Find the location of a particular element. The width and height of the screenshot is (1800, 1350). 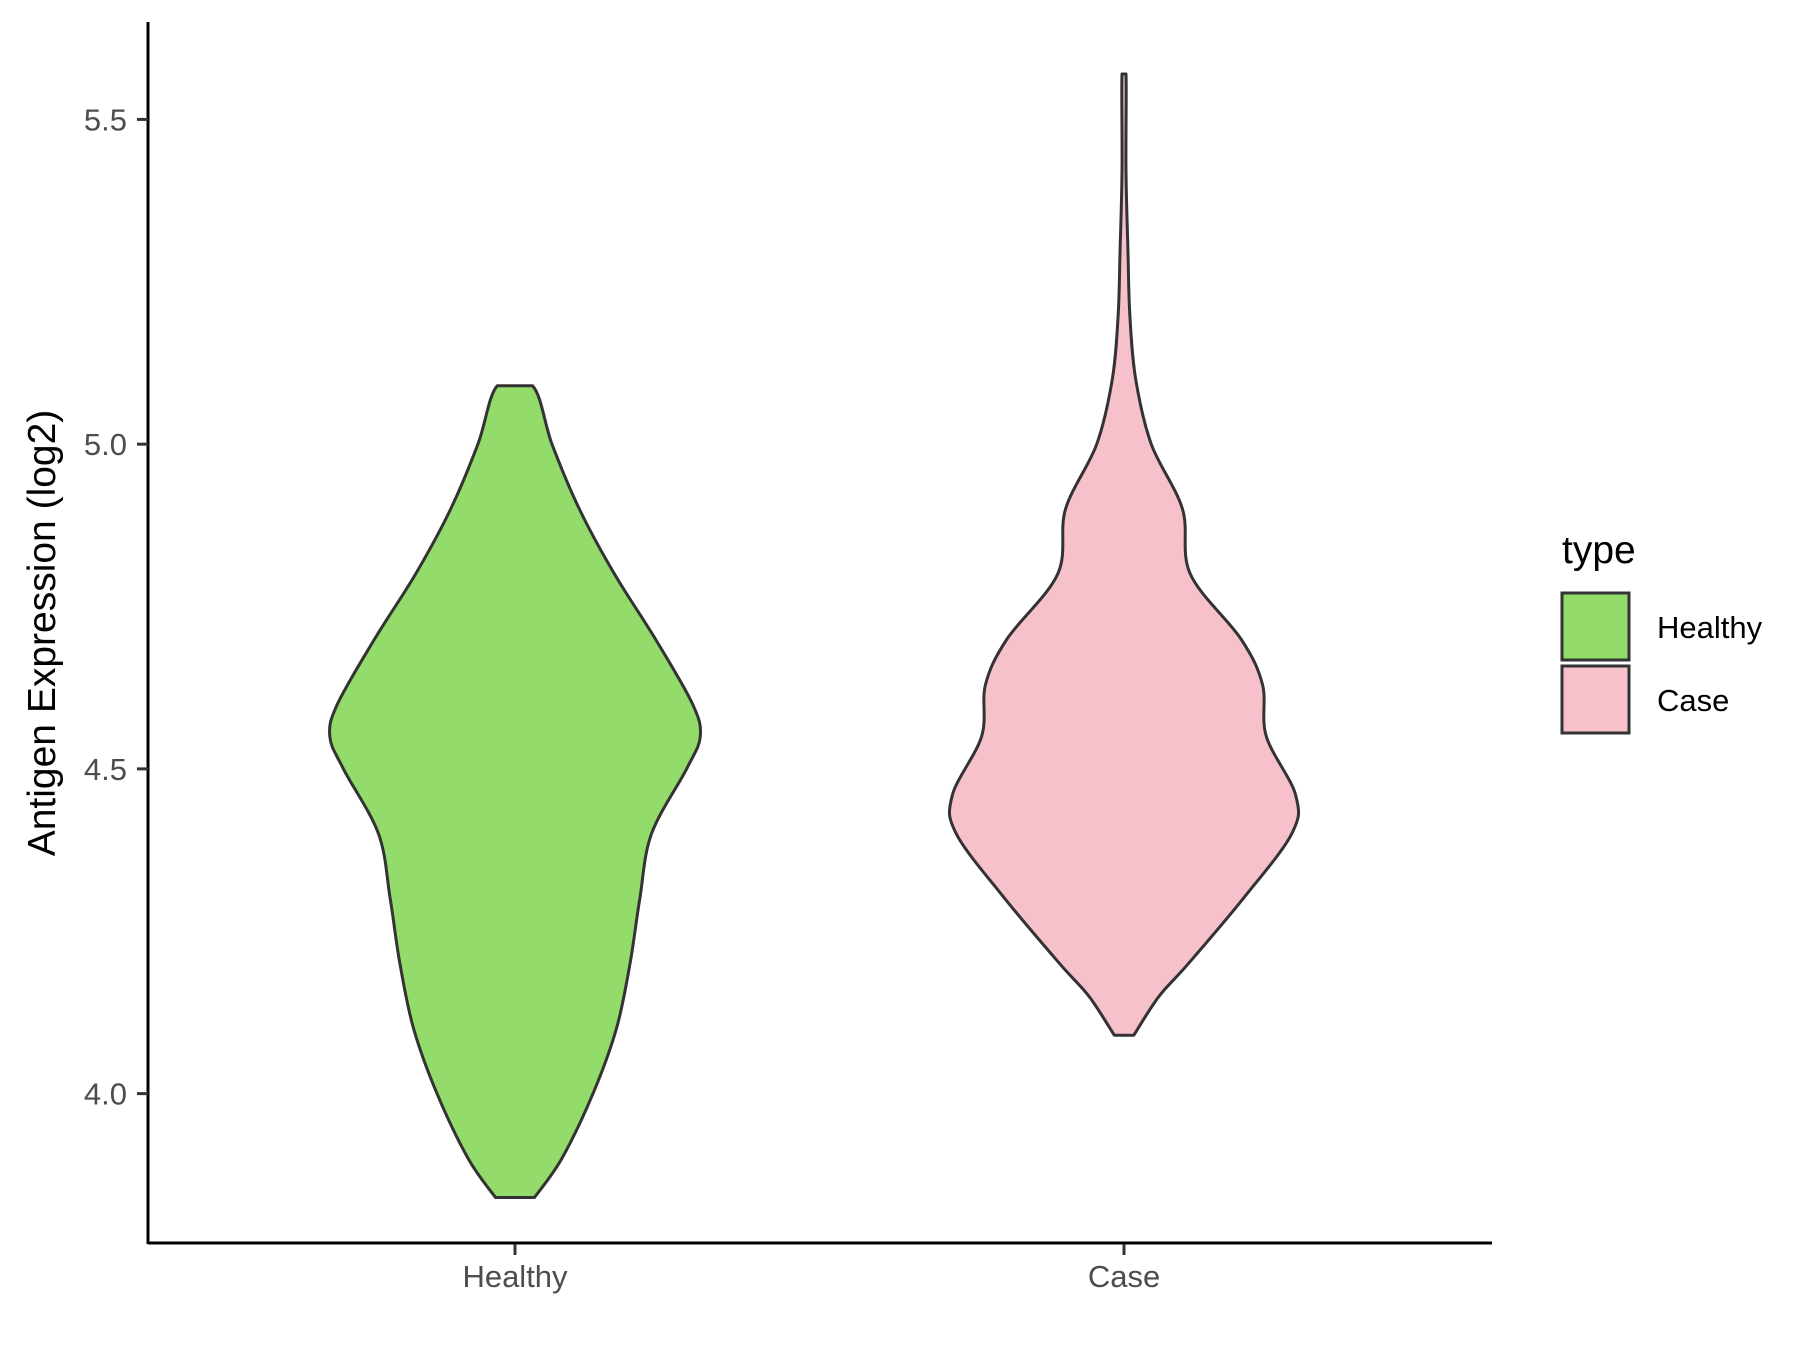

y-tick-label: 4.5 is located at coordinates (105, 769).